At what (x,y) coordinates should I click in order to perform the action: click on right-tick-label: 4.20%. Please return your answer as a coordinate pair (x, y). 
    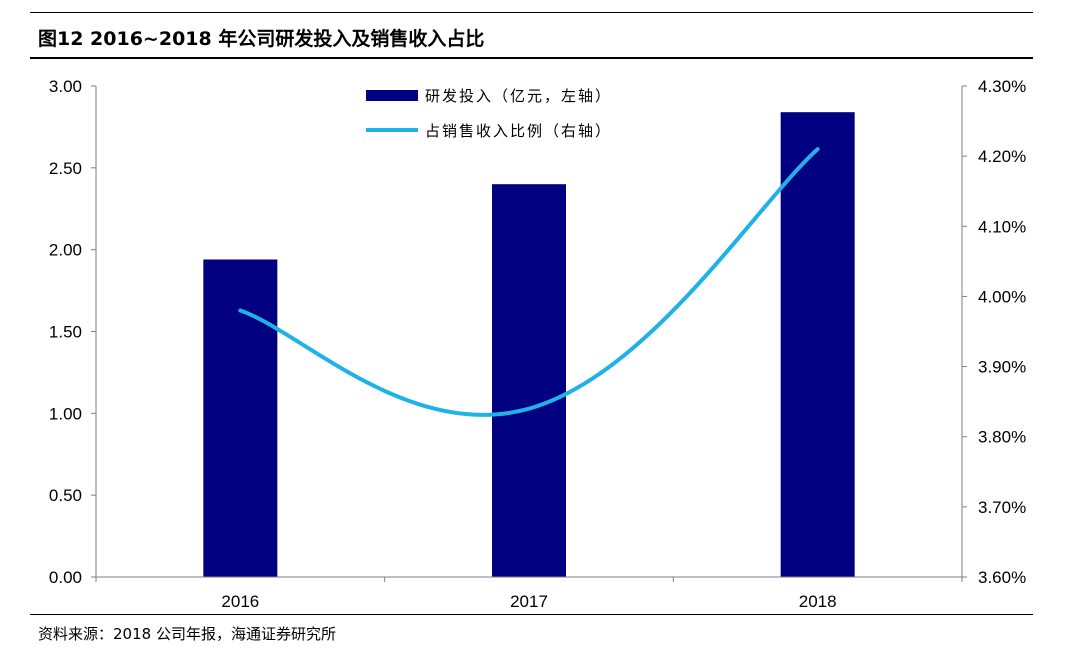
    Looking at the image, I should click on (1002, 156).